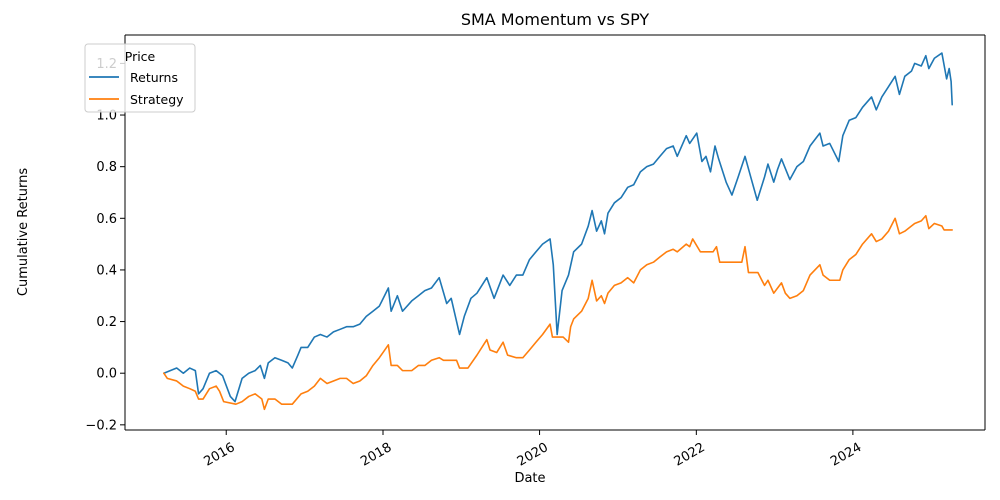 This screenshot has width=1000, height=500. What do you see at coordinates (101, 425) in the screenshot?
I see `y-tick-label: −0.2` at bounding box center [101, 425].